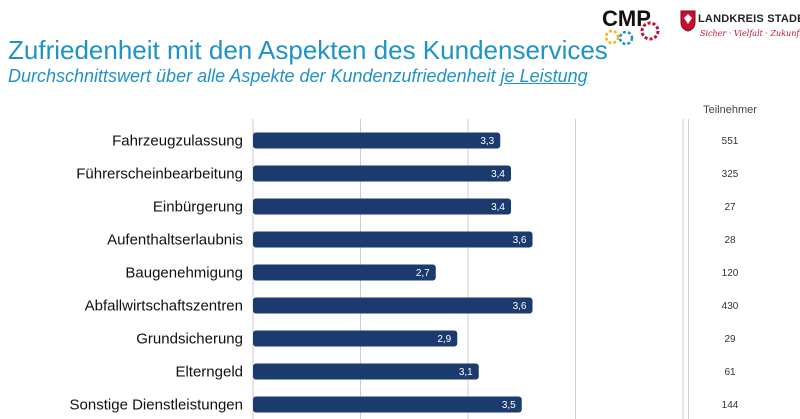  I want to click on cmp-gear-icon-yellow, so click(612, 37).